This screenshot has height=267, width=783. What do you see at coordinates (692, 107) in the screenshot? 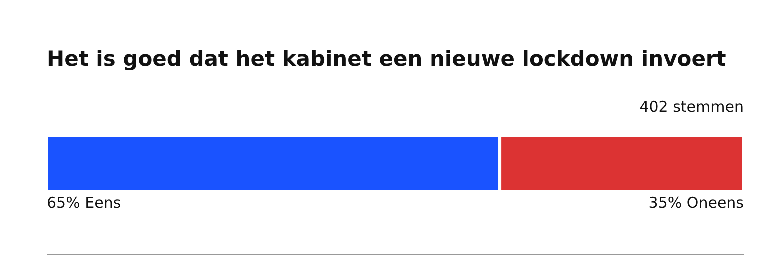
I see `text: 402 stemmen` at bounding box center [692, 107].